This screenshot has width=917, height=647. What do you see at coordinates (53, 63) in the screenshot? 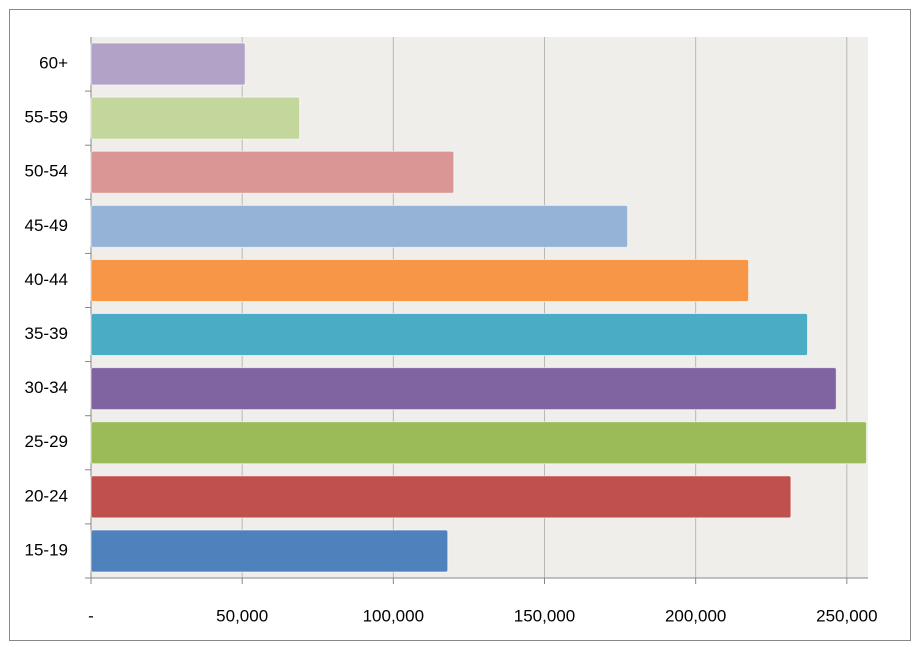
I see `y-tick-label: 60+` at bounding box center [53, 63].